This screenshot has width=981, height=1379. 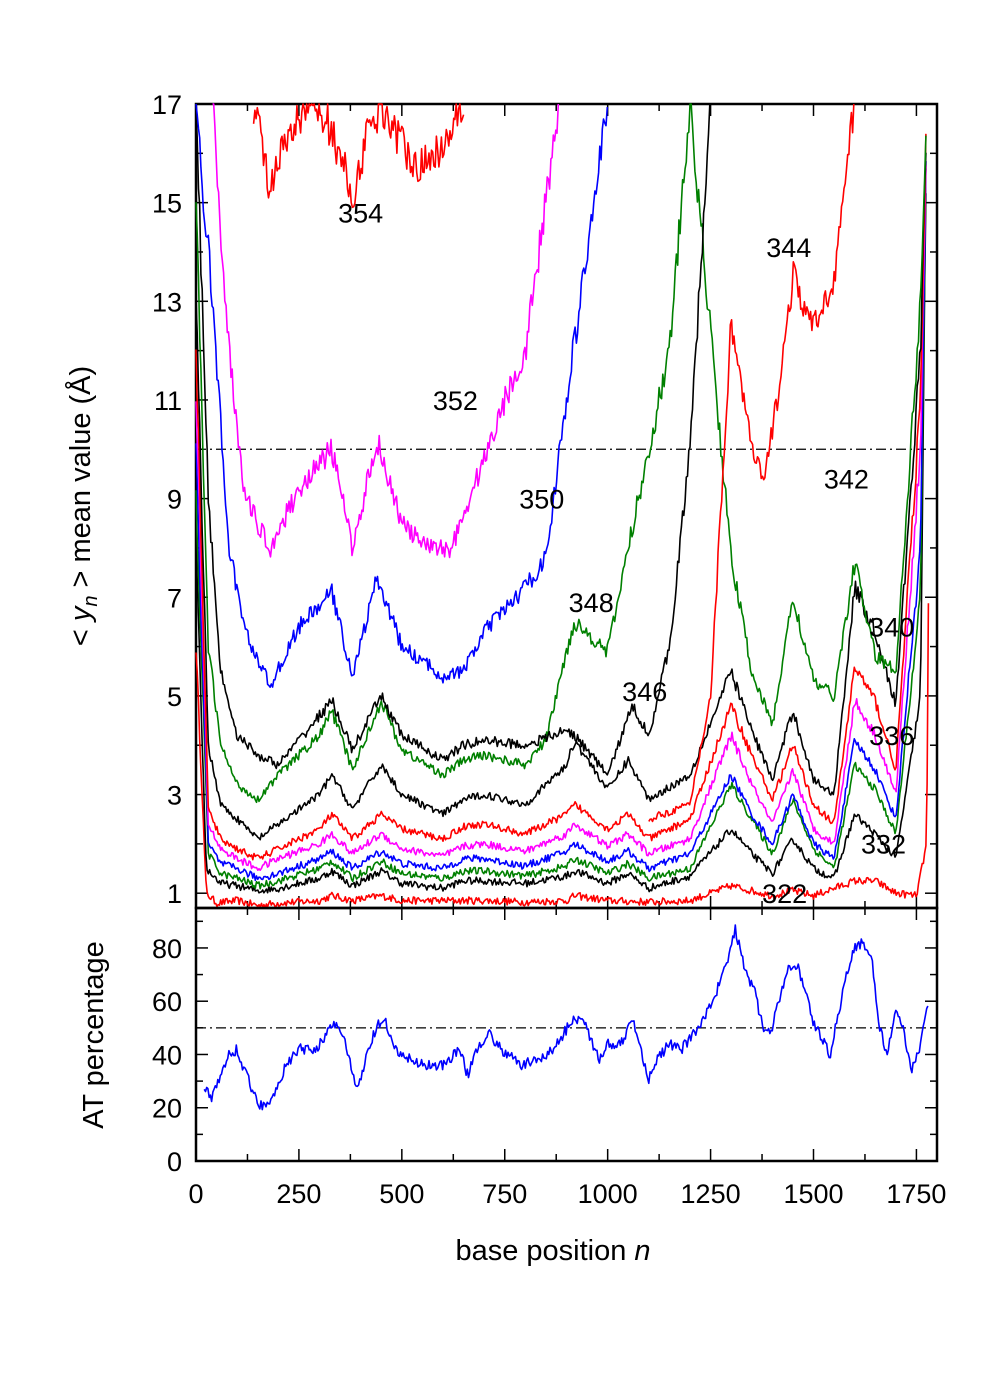 I want to click on curve-label-342: 342, so click(x=846, y=480).